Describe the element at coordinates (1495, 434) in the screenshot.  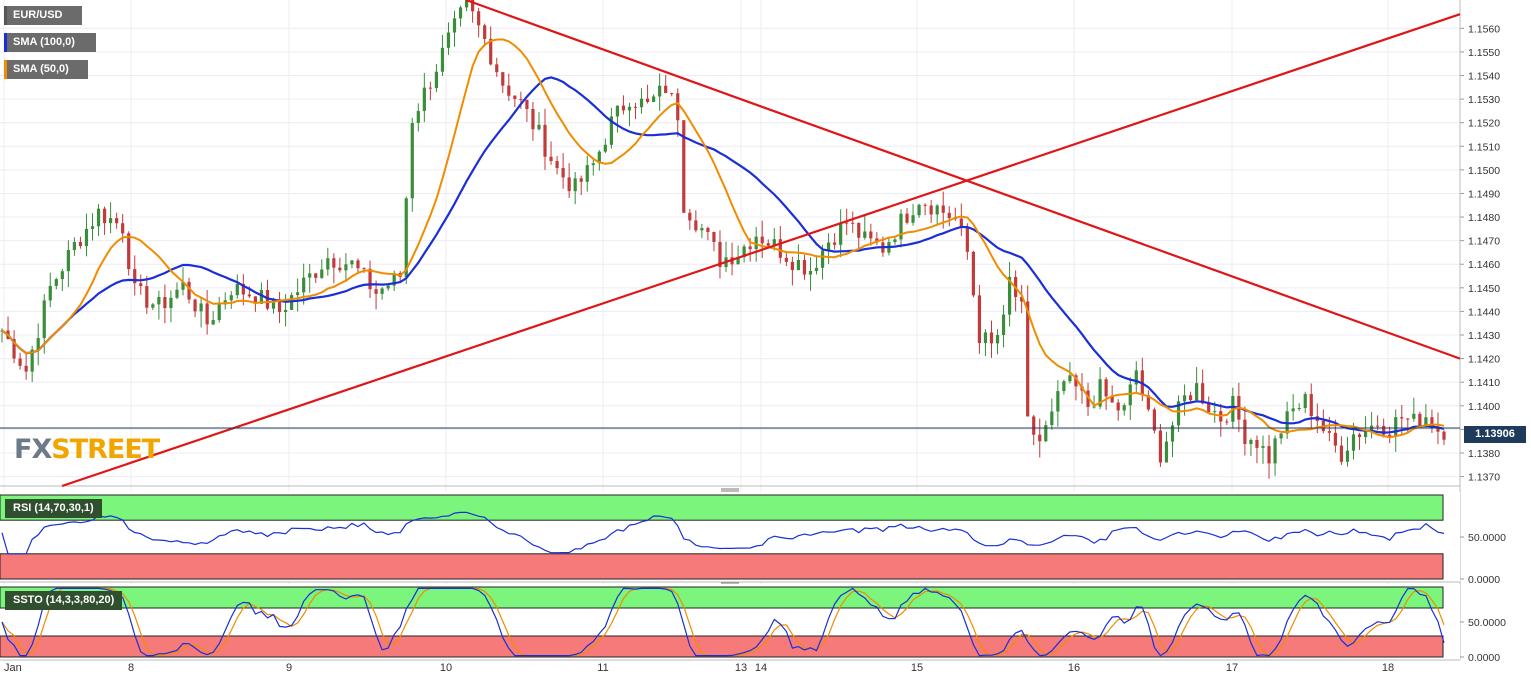
I see `last-price-tag: 1.13906` at that location.